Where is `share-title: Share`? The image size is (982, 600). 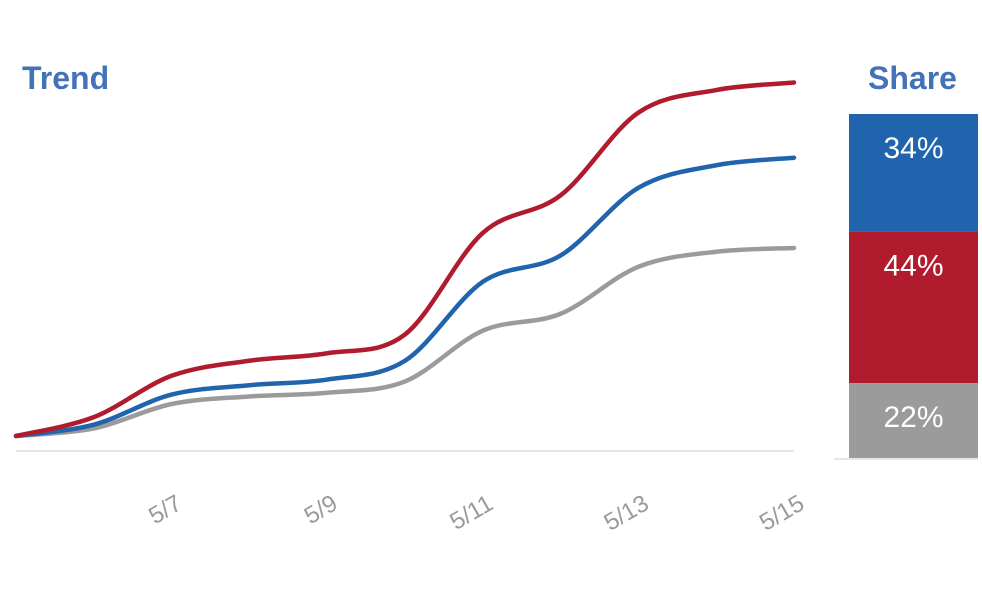
share-title: Share is located at coordinates (912, 78).